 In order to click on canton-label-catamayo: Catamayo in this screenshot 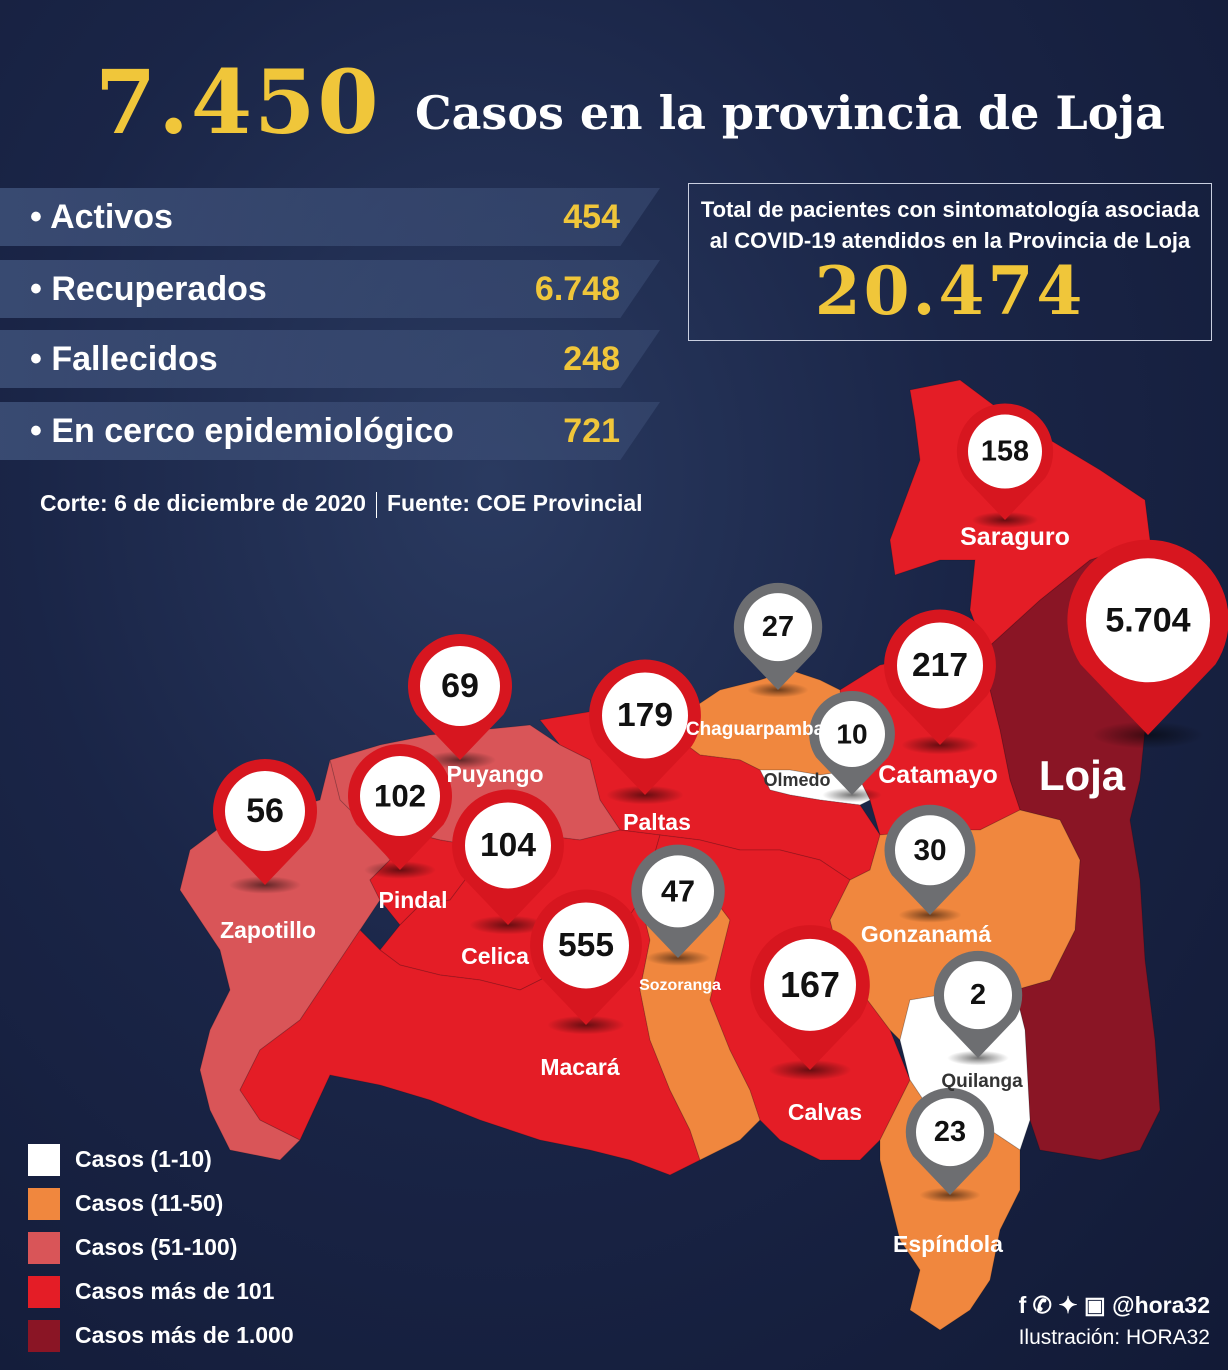, I will do `click(938, 775)`.